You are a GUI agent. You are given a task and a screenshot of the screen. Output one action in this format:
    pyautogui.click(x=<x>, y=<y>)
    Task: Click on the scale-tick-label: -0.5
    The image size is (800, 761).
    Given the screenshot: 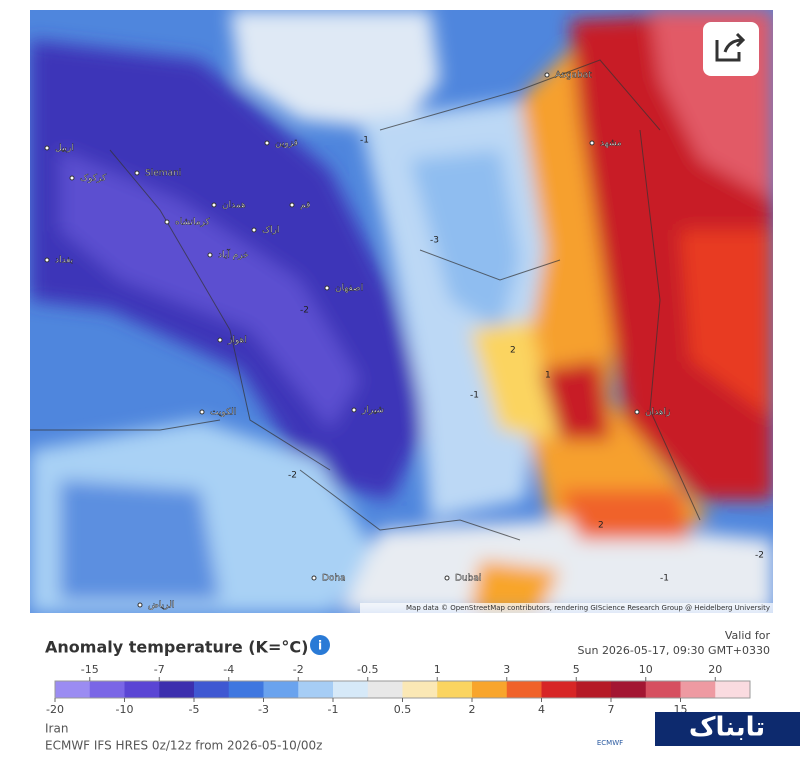 What is the action you would take?
    pyautogui.click(x=367, y=669)
    